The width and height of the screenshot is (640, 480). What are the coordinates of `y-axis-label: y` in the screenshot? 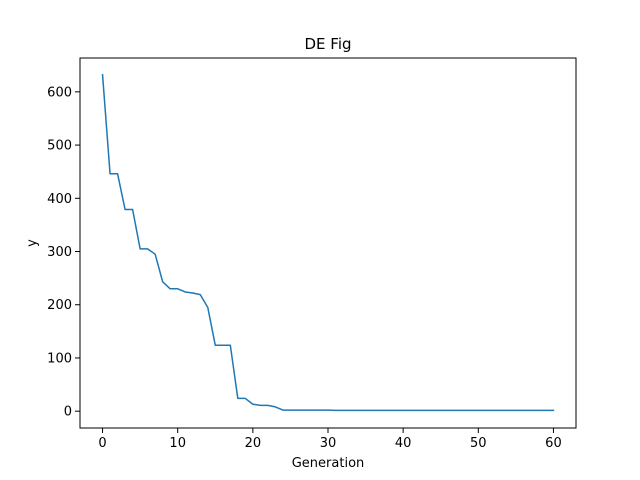 It's located at (32, 243).